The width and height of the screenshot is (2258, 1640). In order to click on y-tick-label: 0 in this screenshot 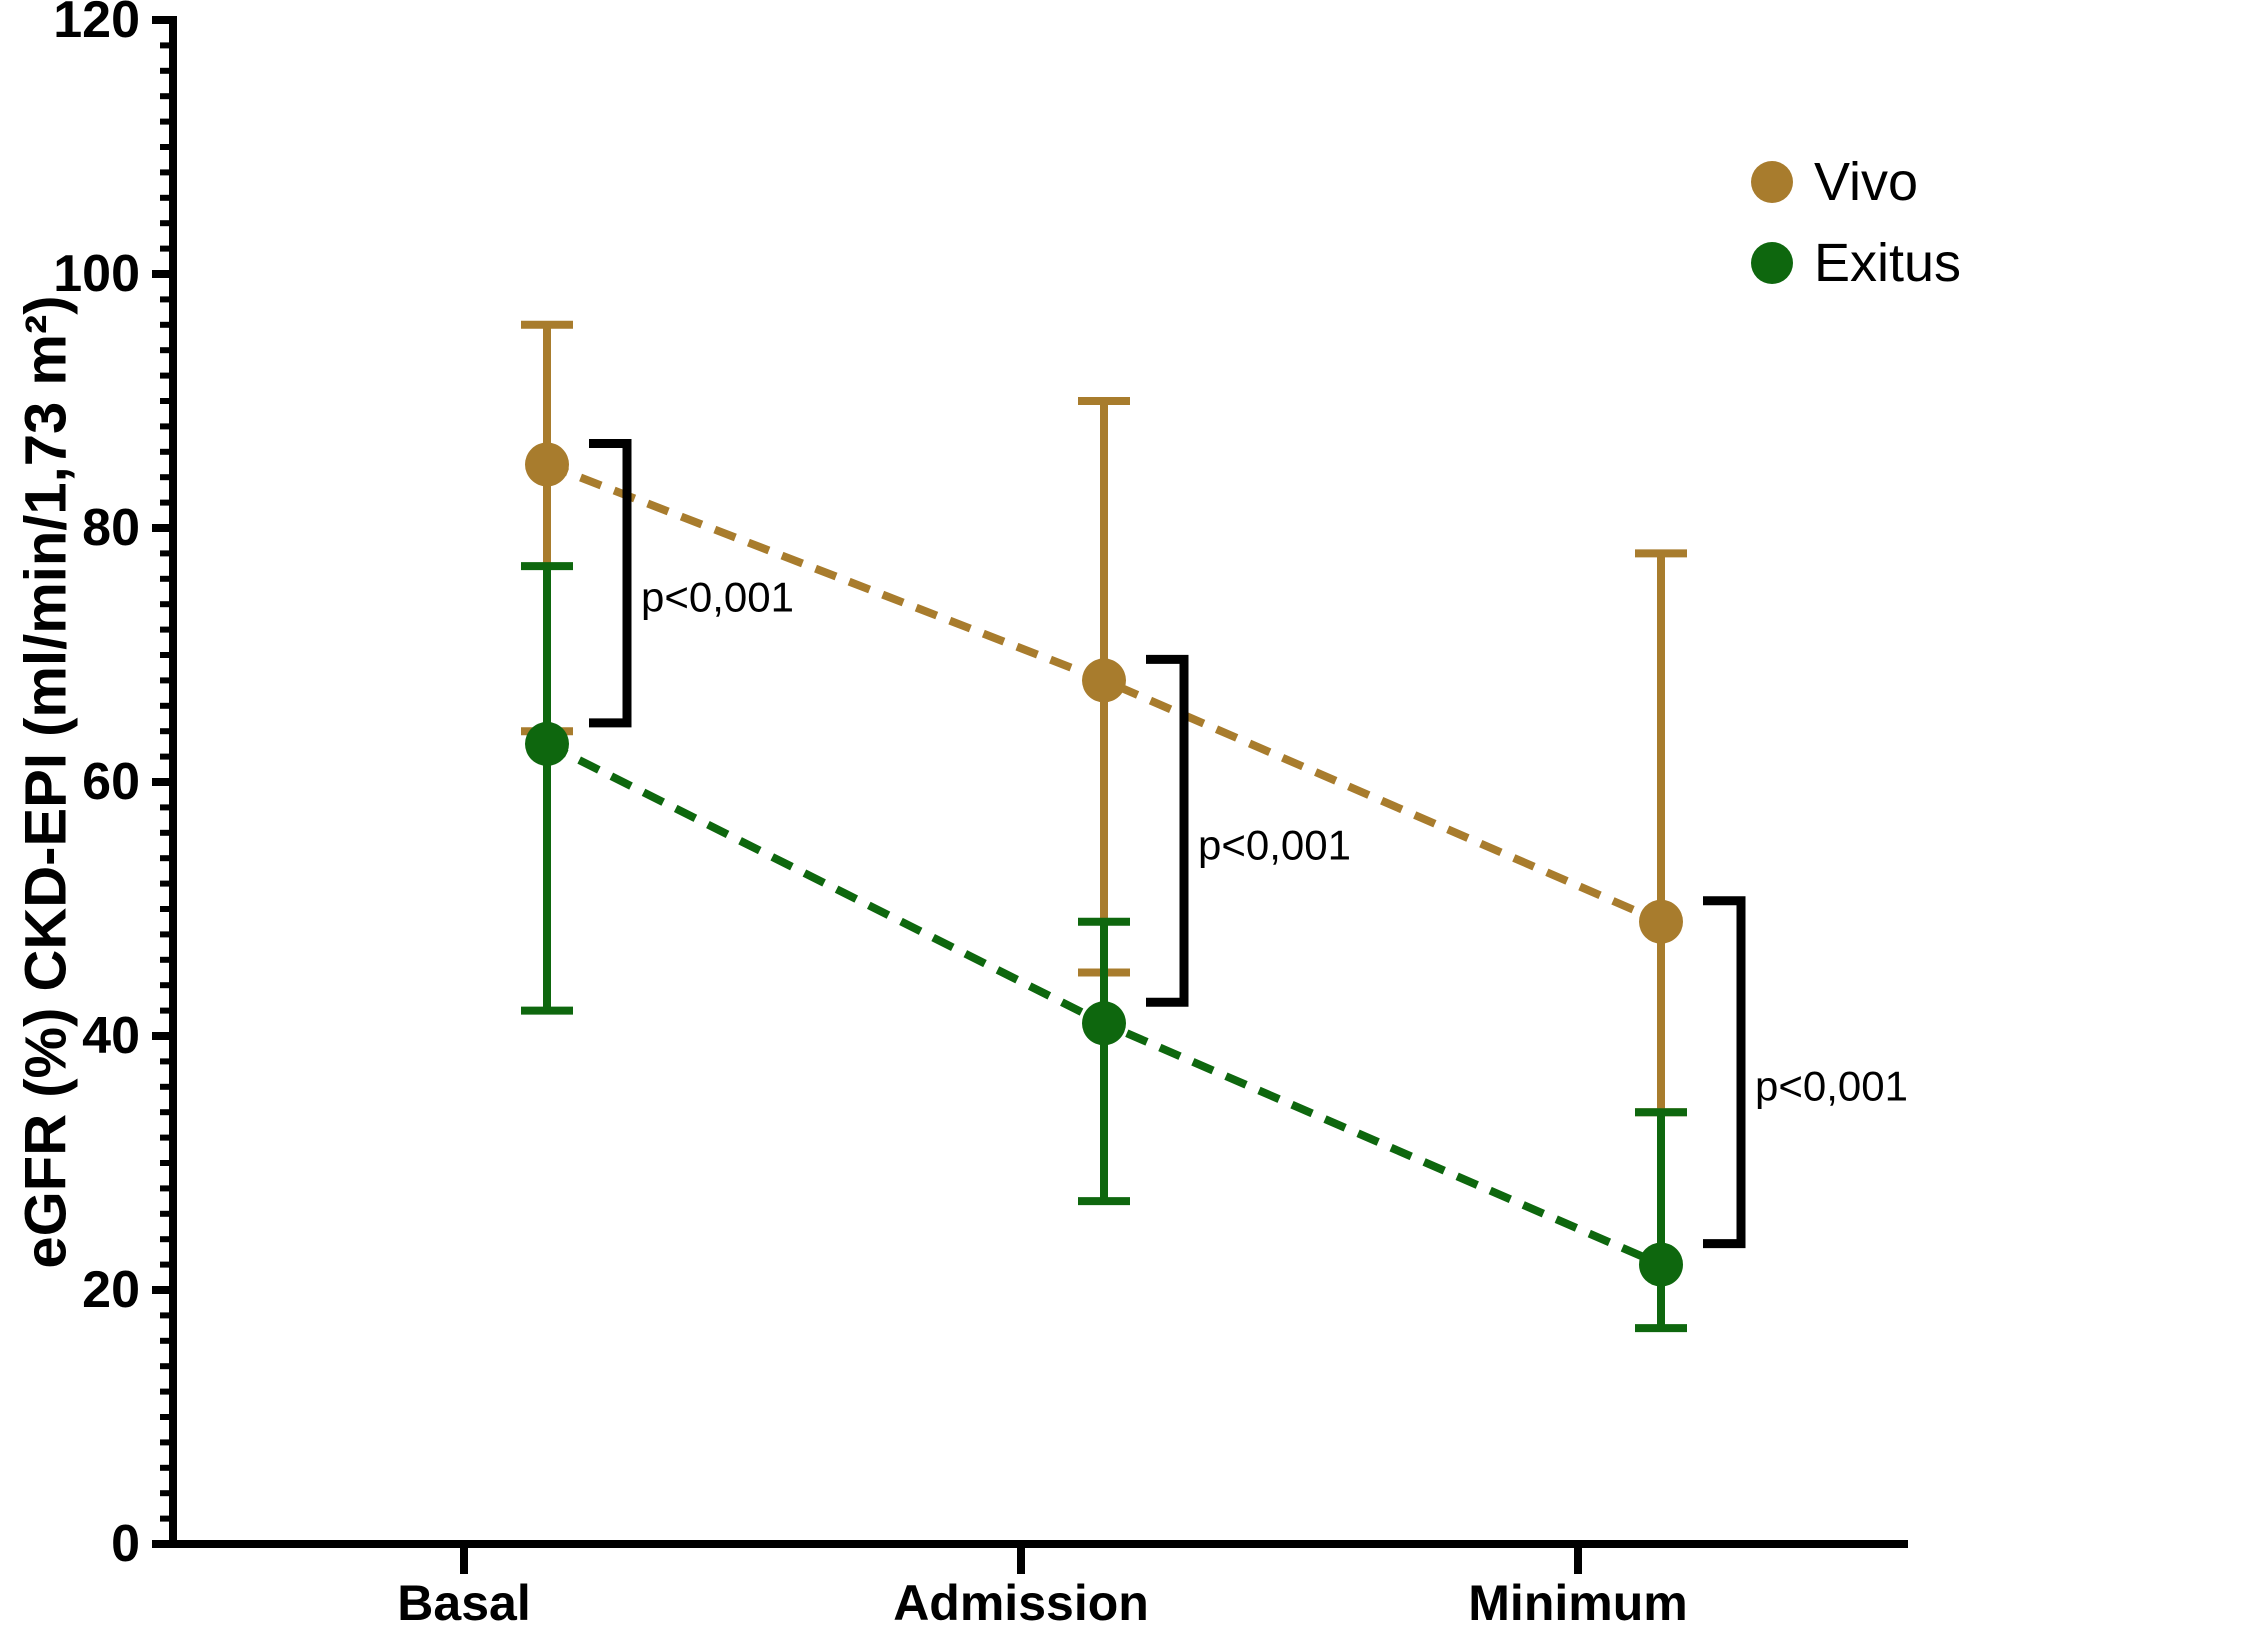, I will do `click(125, 1544)`.